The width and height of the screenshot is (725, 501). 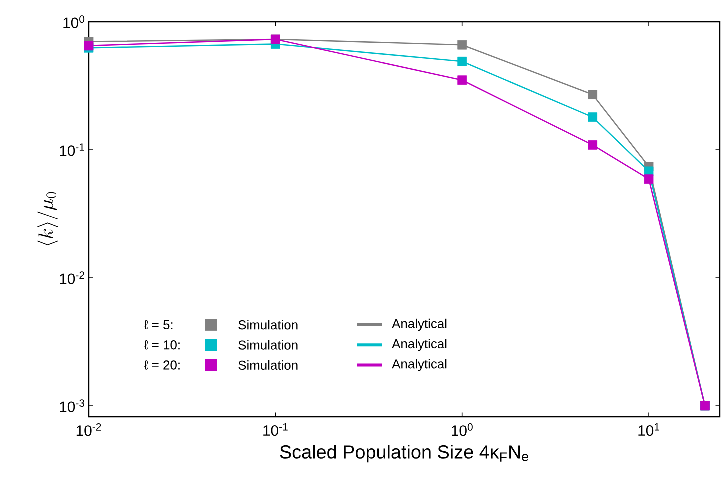 What do you see at coordinates (72, 406) in the screenshot?
I see `y-tick-label: 10$^{-3}$` at bounding box center [72, 406].